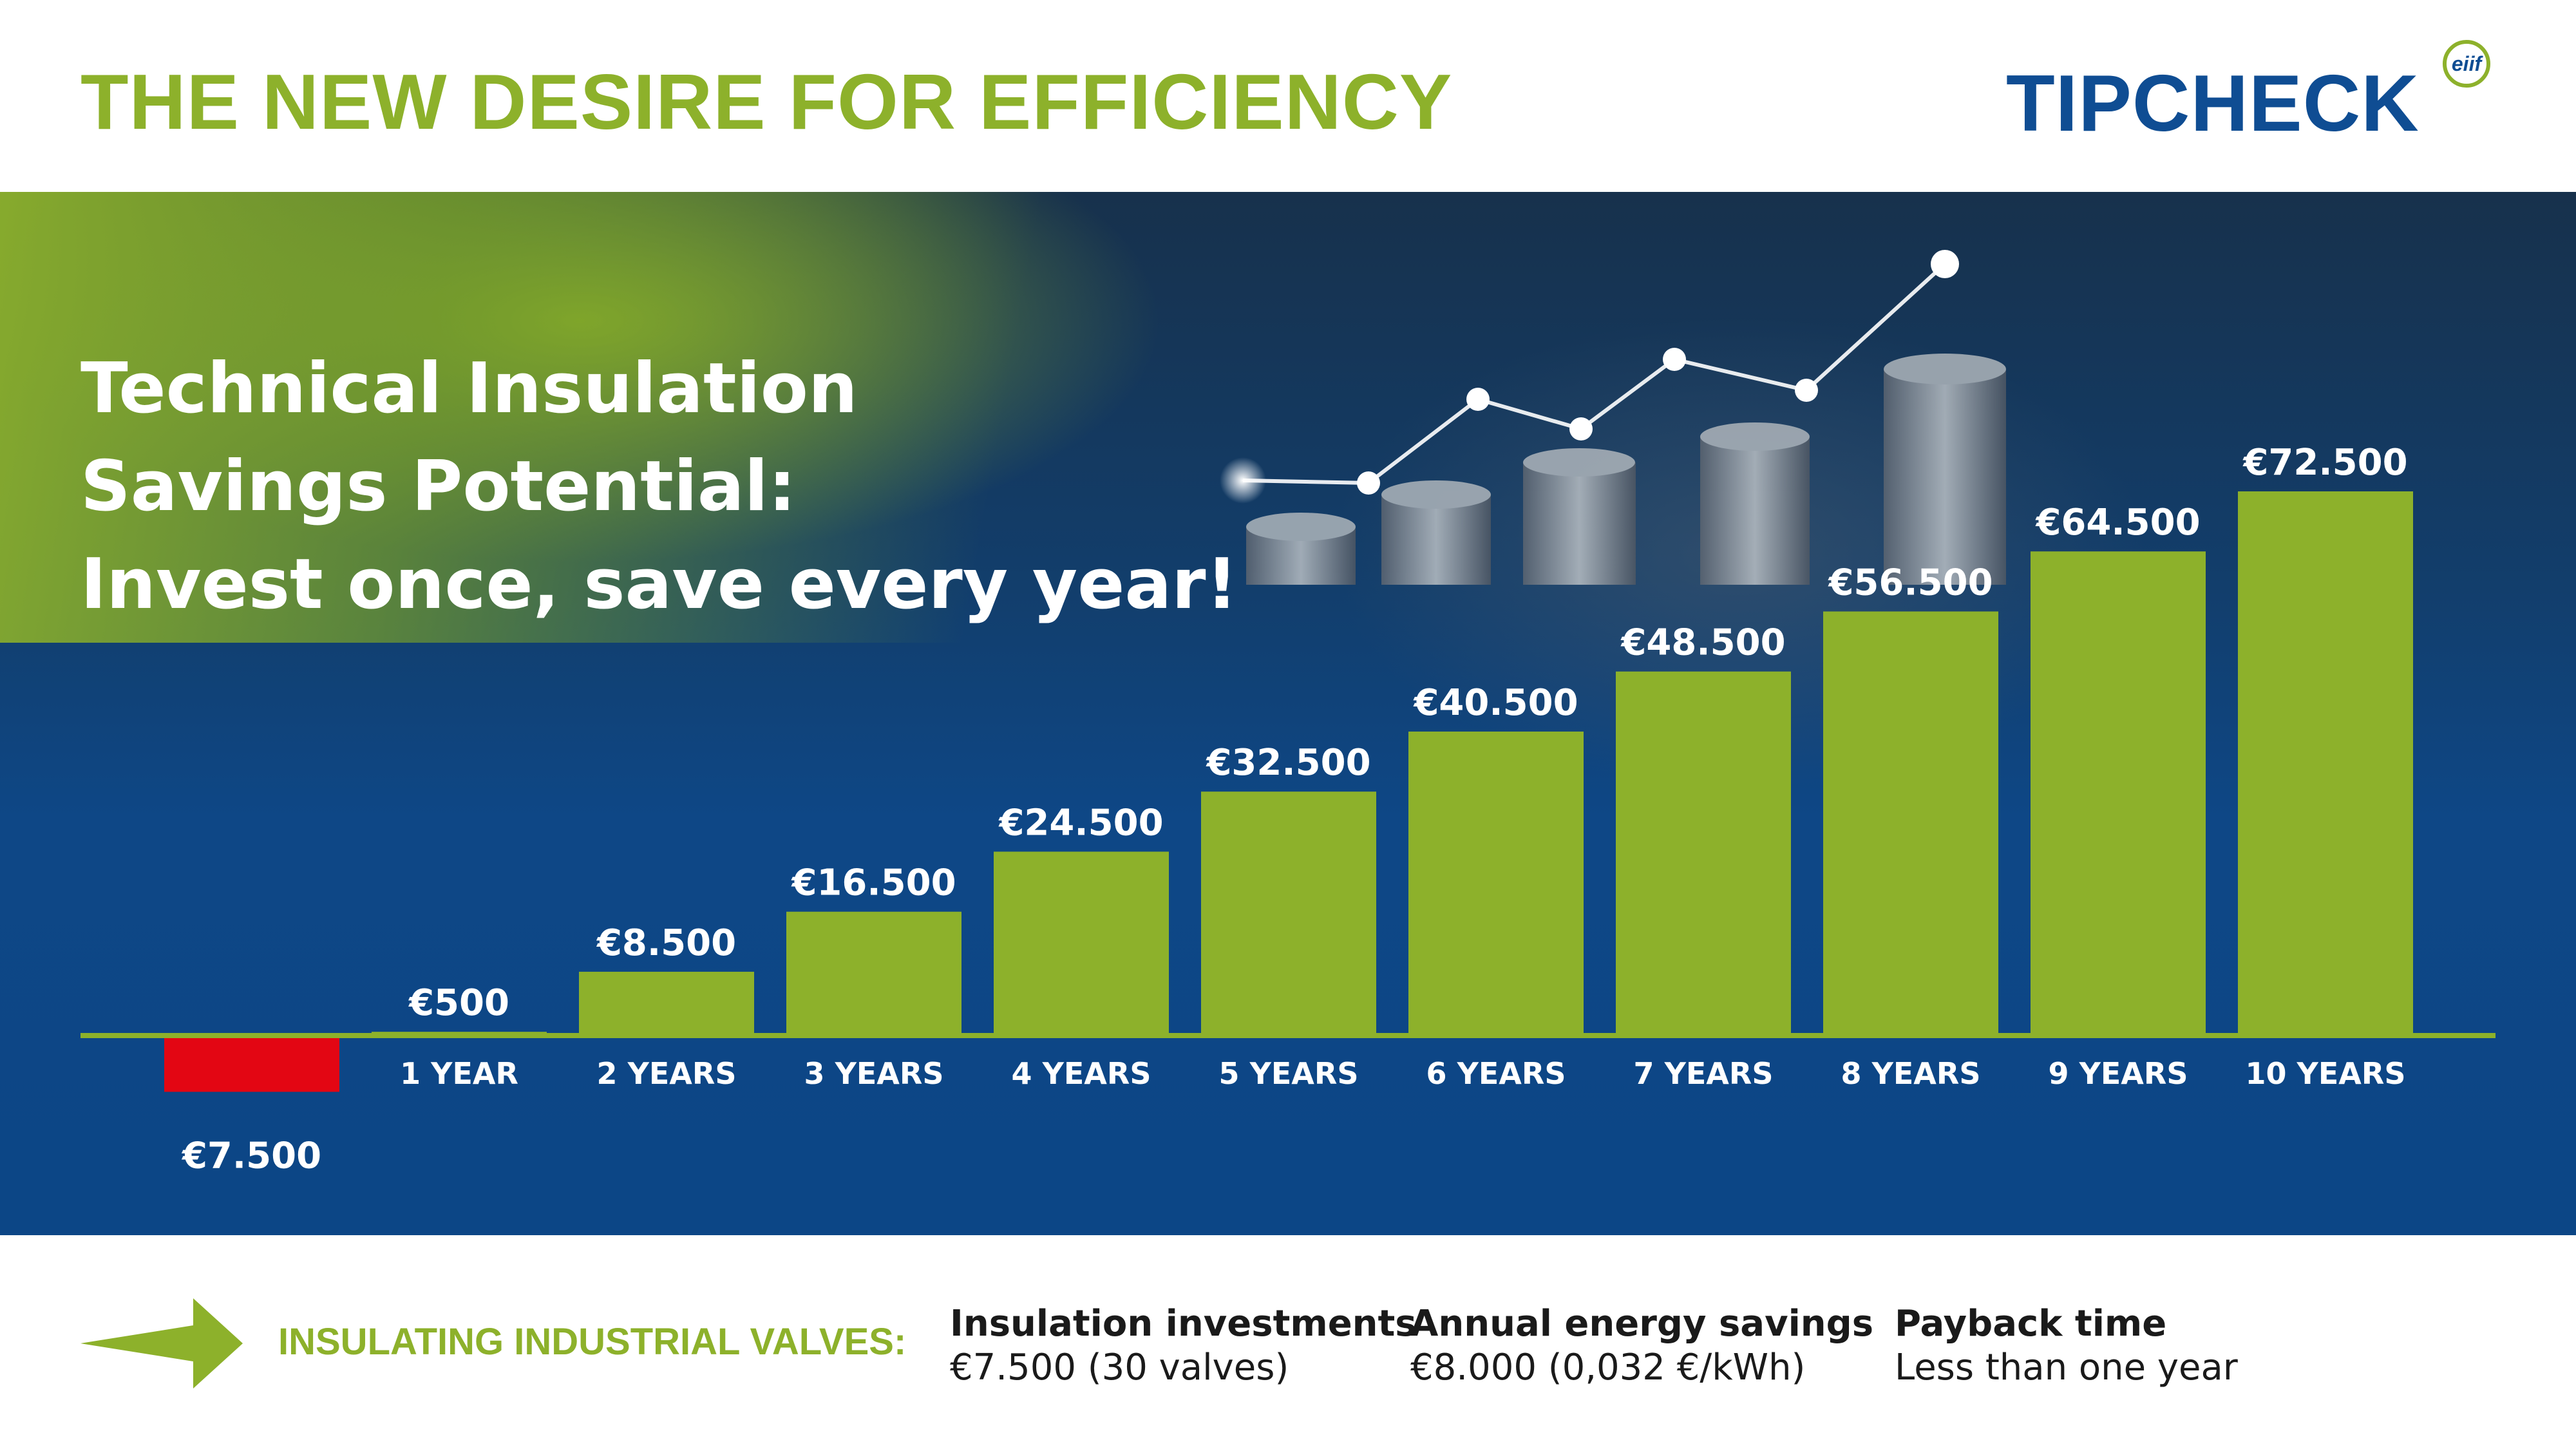 Image resolution: width=2576 pixels, height=1449 pixels. I want to click on stat-payback-value: Less than one year, so click(2066, 1368).